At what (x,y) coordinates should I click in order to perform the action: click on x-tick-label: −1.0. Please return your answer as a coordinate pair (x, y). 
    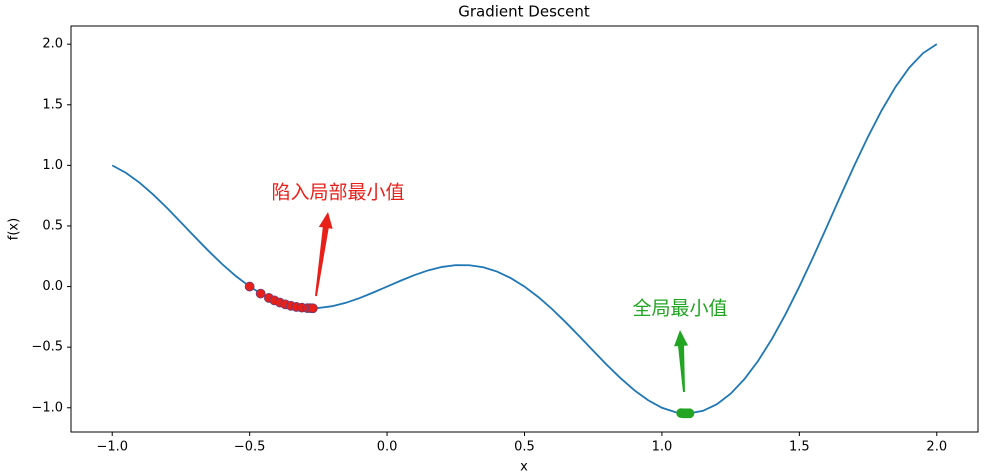
    Looking at the image, I should click on (112, 447).